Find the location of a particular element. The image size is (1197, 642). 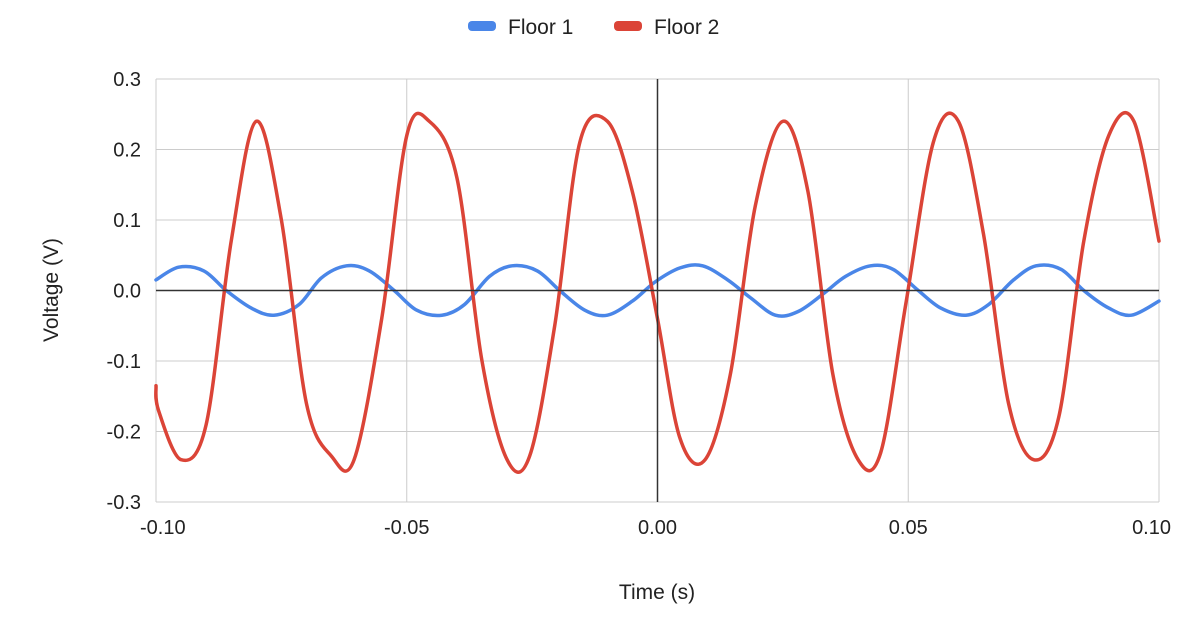

x-axis-title: Time (s) is located at coordinates (657, 592).